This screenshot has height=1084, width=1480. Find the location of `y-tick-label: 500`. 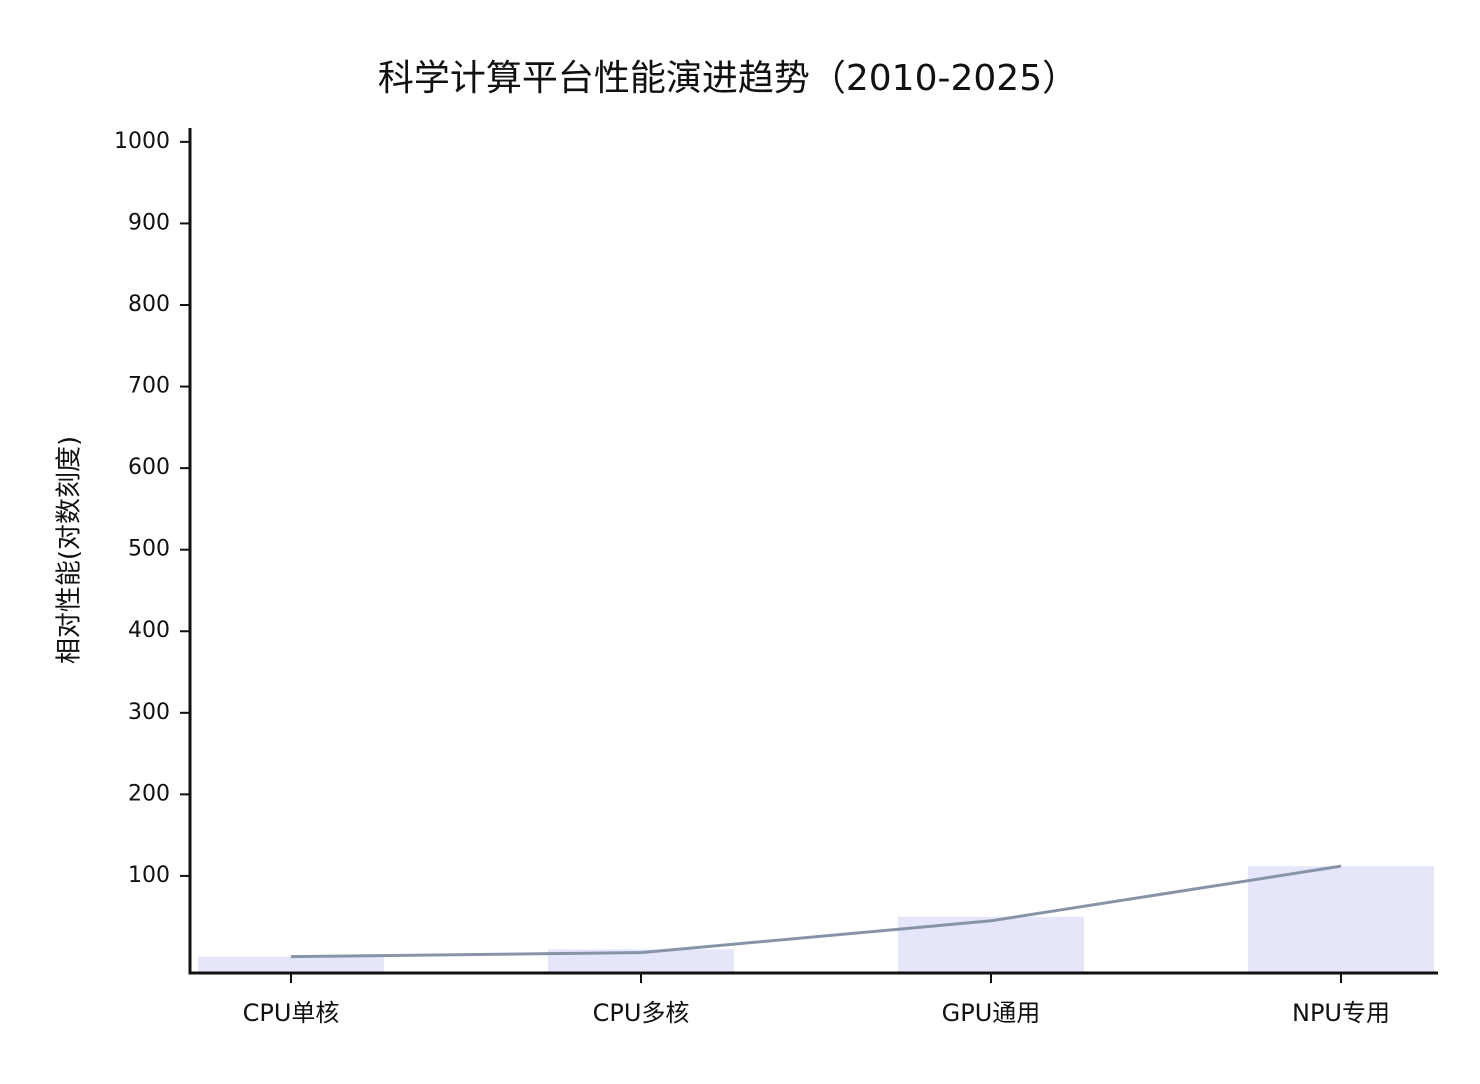

y-tick-label: 500 is located at coordinates (149, 549).